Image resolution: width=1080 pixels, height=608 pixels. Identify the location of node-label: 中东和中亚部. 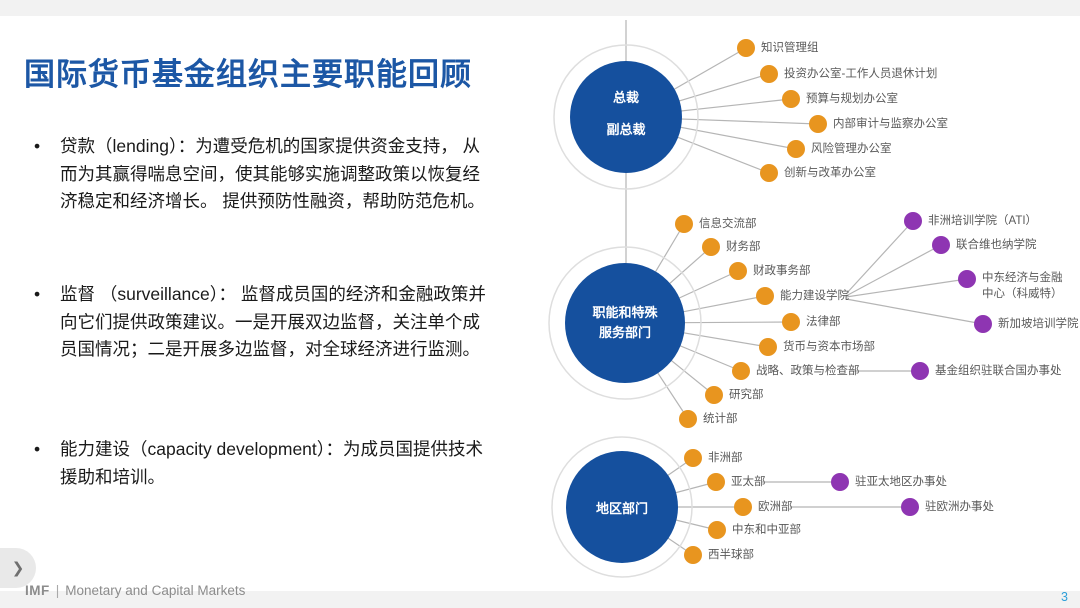
(766, 530).